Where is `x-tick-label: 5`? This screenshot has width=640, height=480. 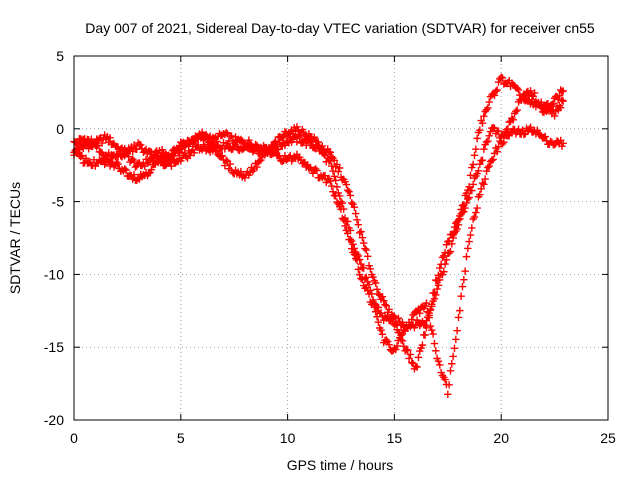 x-tick-label: 5 is located at coordinates (181, 438).